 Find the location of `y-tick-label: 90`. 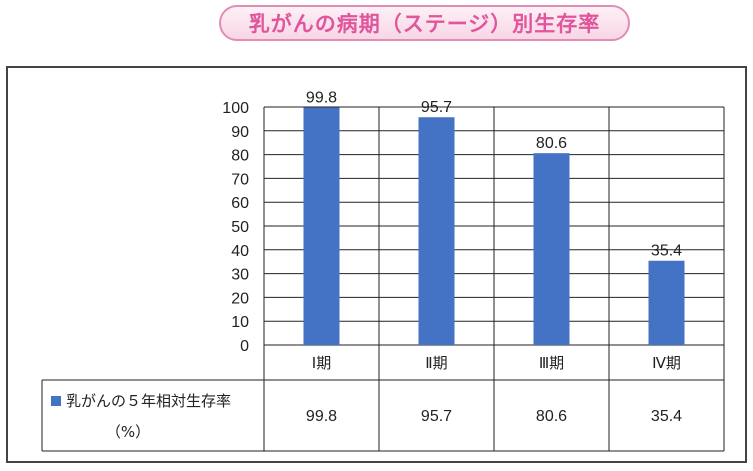

y-tick-label: 90 is located at coordinates (240, 132).